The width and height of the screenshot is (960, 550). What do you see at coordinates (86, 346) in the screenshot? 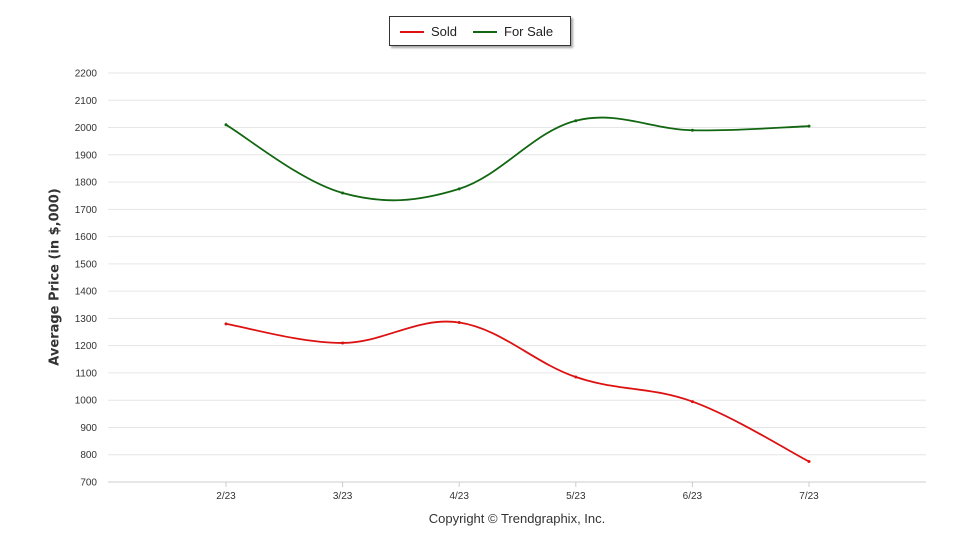
I see `y-tick-label: 1200` at bounding box center [86, 346].